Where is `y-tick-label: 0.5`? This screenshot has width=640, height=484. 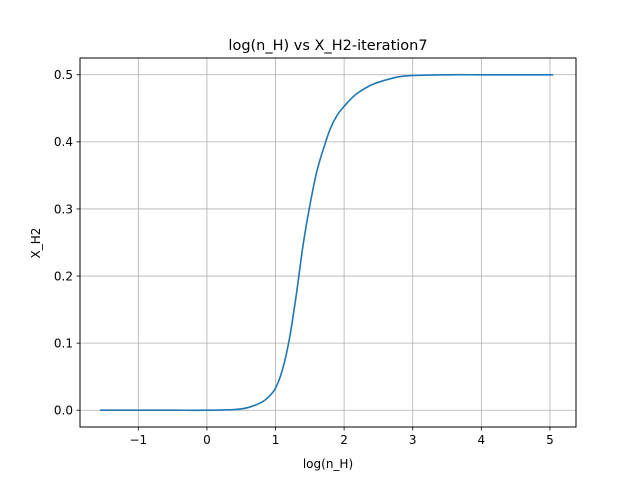 y-tick-label: 0.5 is located at coordinates (63, 75).